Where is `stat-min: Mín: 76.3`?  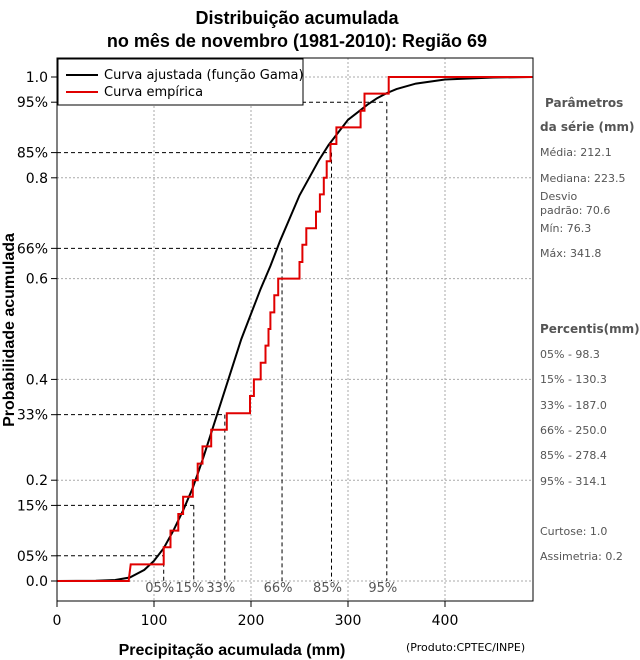
stat-min: Mín: 76.3 is located at coordinates (565, 228).